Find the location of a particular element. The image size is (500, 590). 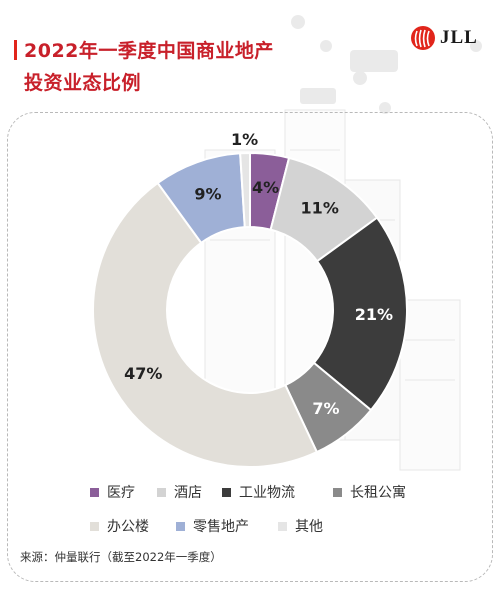

legend-item-办公楼: 办公楼 is located at coordinates (119, 526).